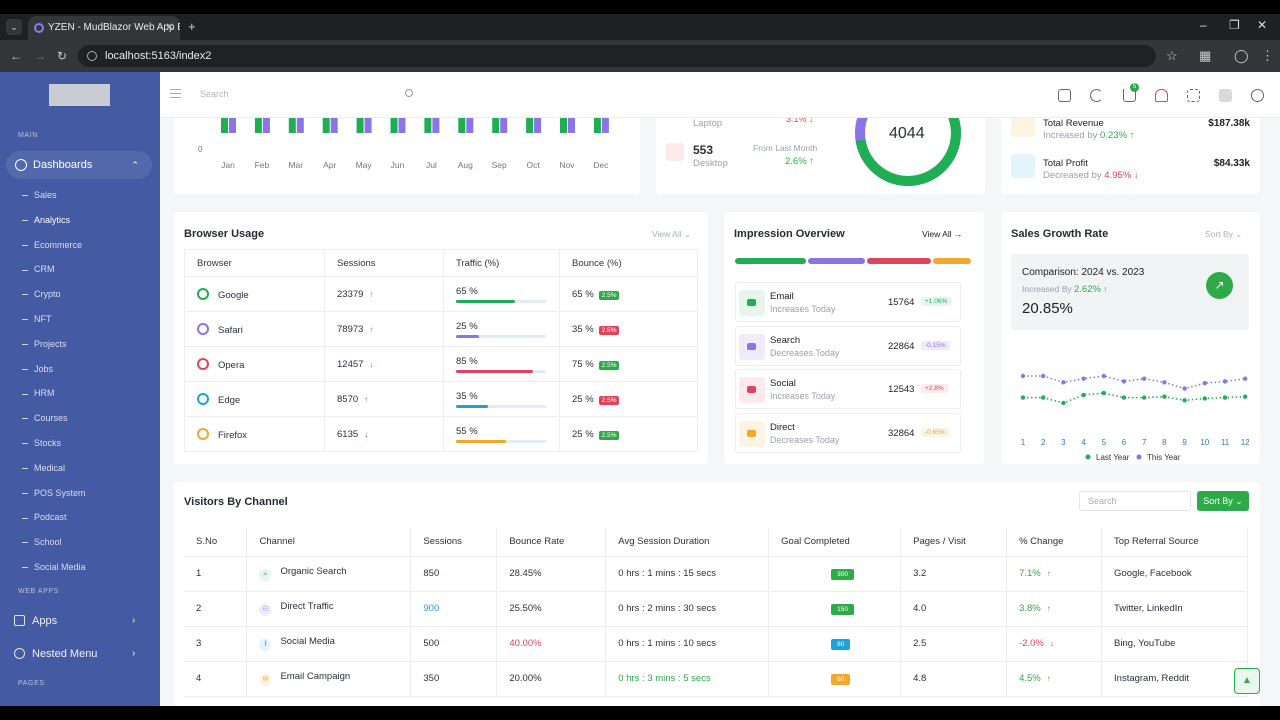 The width and height of the screenshot is (1280, 720). I want to click on search-icon, so click(409, 93).